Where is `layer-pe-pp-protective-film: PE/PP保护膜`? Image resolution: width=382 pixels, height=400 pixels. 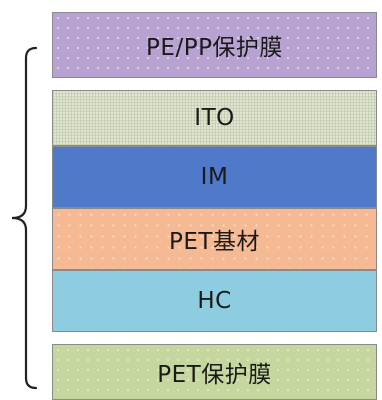 layer-pe-pp-protective-film: PE/PP保护膜 is located at coordinates (214, 45).